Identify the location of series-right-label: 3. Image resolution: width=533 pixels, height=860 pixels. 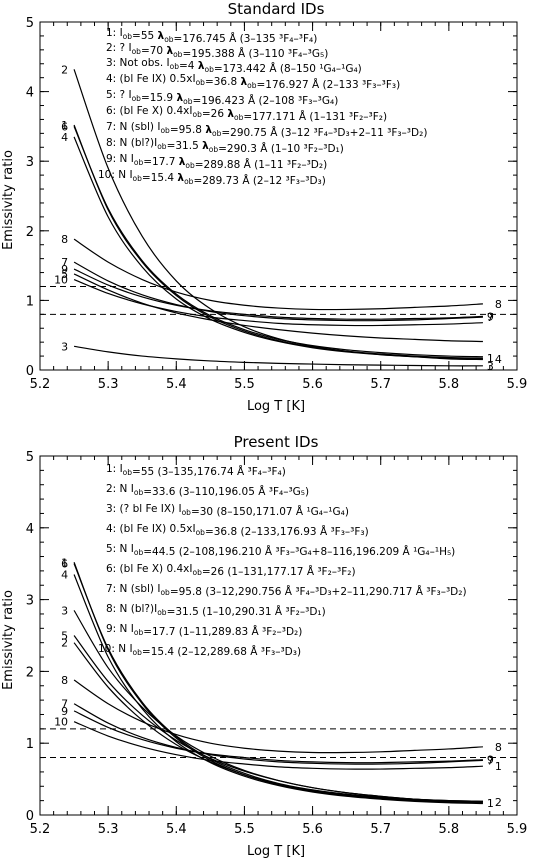
(490, 366).